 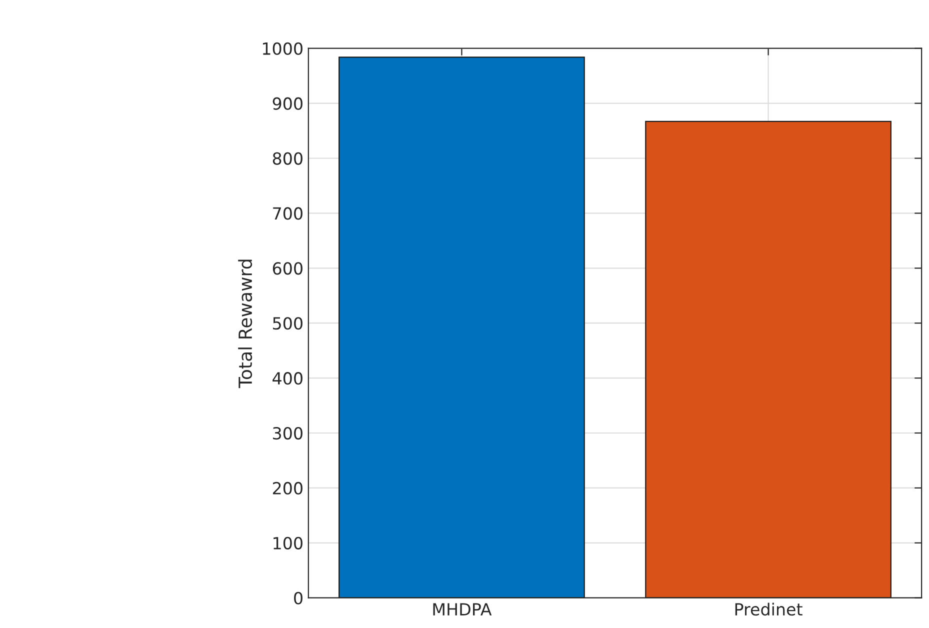 I want to click on x-tick-label: MHDPA, so click(x=462, y=609).